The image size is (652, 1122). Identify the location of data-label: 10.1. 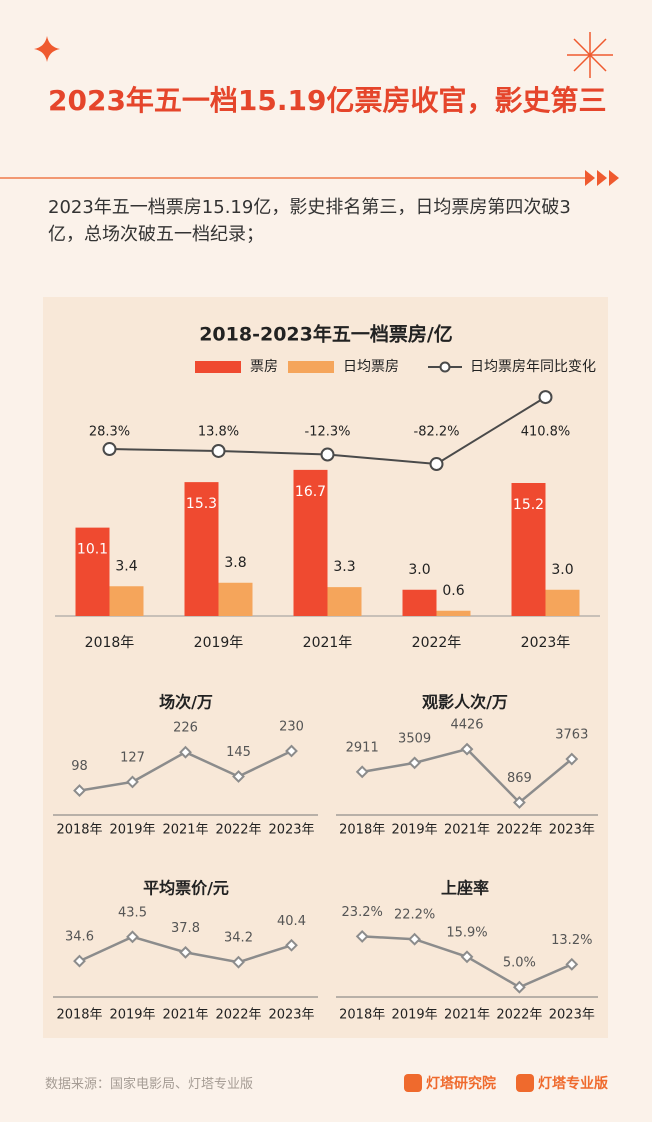
(92, 550).